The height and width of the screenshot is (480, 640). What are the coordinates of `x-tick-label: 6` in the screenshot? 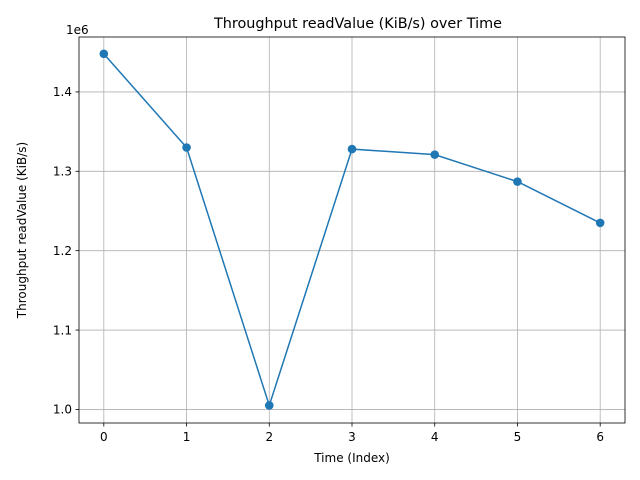 It's located at (600, 437).